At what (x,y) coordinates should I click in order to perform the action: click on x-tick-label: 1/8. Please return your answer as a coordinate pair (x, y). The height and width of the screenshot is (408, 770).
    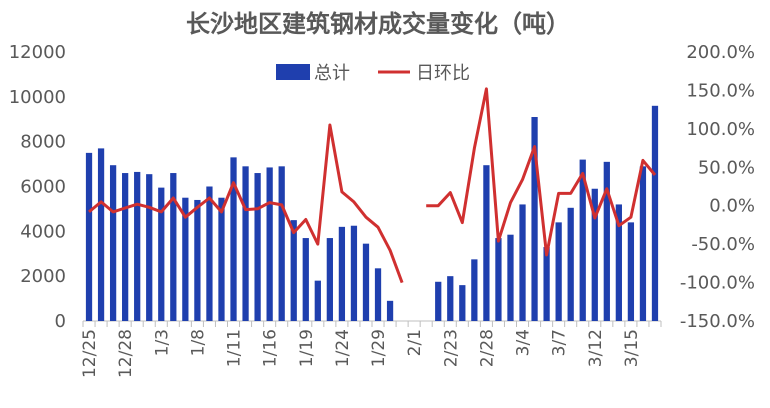
    Looking at the image, I should click on (198, 342).